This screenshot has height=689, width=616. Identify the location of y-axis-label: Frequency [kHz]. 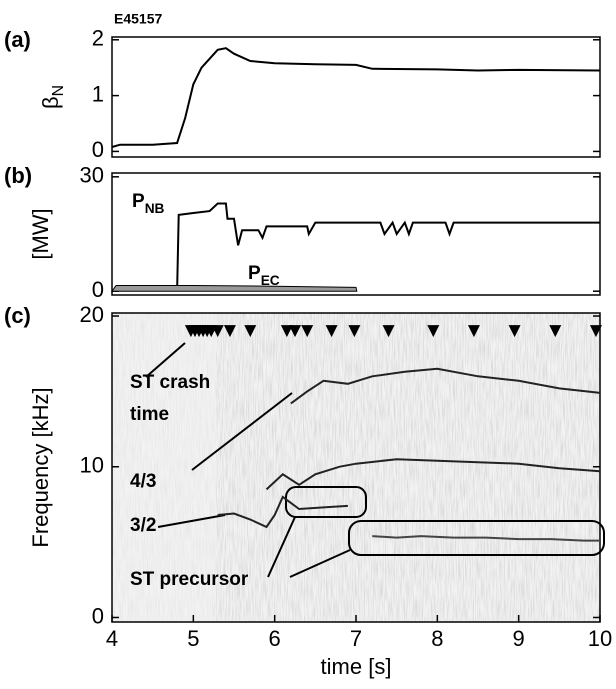
(40, 467).